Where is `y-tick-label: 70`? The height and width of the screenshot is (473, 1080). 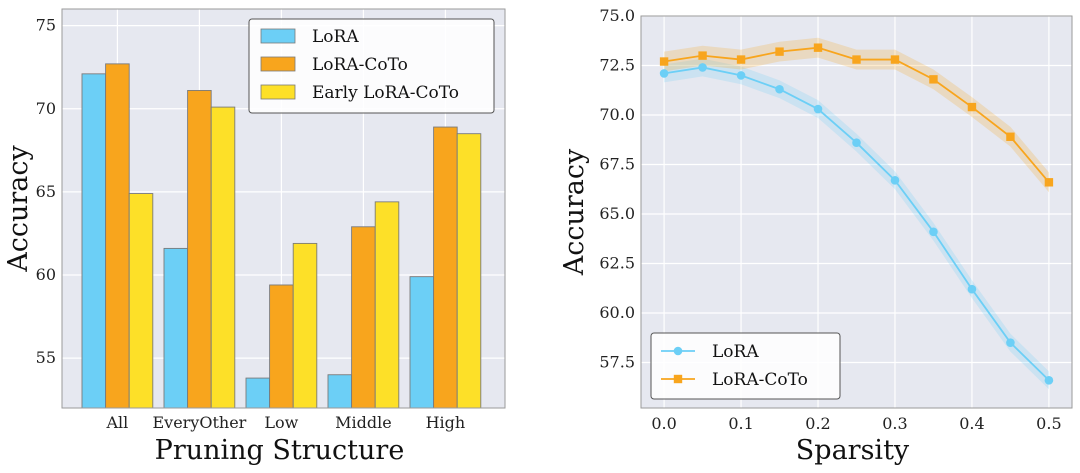
y-tick-label: 70 is located at coordinates (46, 108).